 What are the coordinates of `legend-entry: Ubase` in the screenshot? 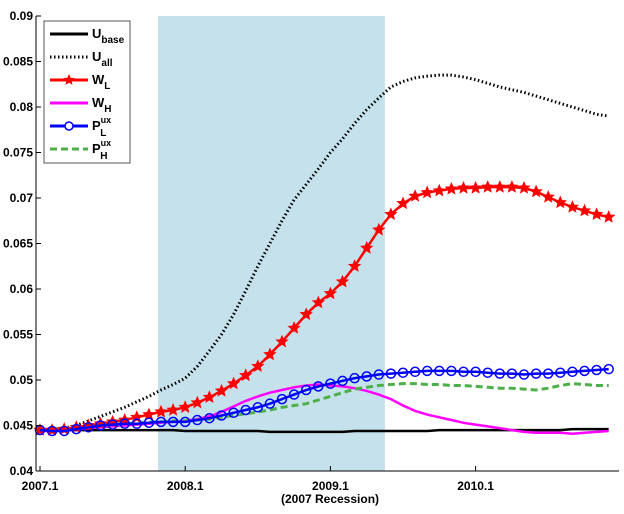 It's located at (87, 36).